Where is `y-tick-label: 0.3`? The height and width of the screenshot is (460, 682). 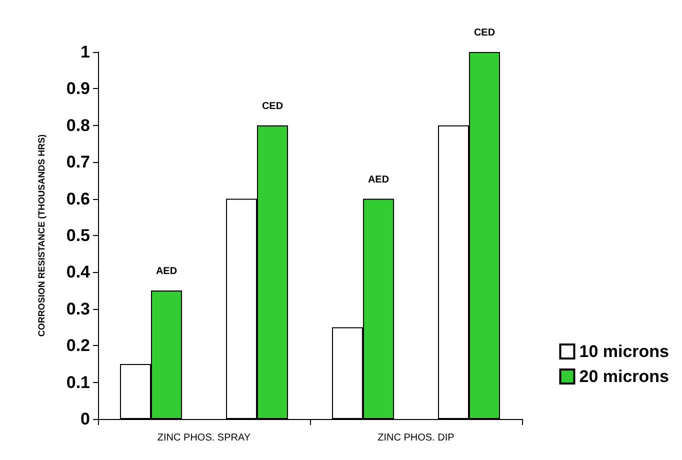 y-tick-label: 0.3 is located at coordinates (78, 308).